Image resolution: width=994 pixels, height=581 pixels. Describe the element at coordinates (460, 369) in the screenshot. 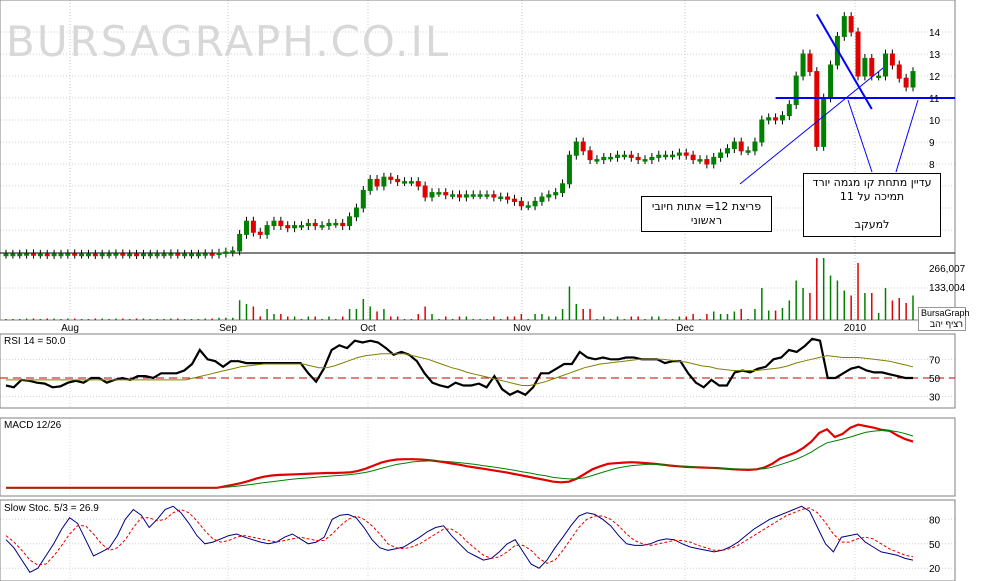

I see `rsi-average-line` at that location.